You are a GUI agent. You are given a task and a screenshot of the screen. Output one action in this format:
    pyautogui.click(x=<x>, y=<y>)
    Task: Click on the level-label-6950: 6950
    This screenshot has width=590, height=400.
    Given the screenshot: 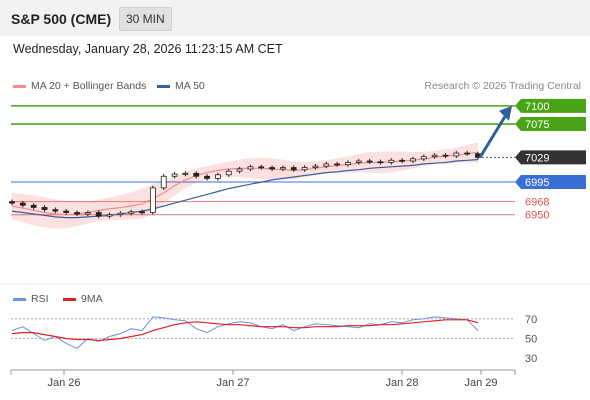 What is the action you would take?
    pyautogui.click(x=537, y=216)
    